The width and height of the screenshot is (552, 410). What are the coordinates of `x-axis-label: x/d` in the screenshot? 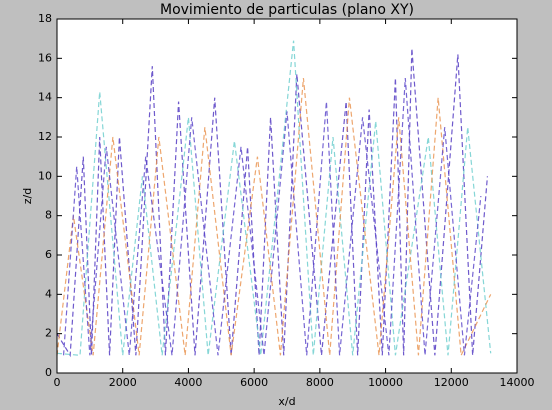 It's located at (286, 401).